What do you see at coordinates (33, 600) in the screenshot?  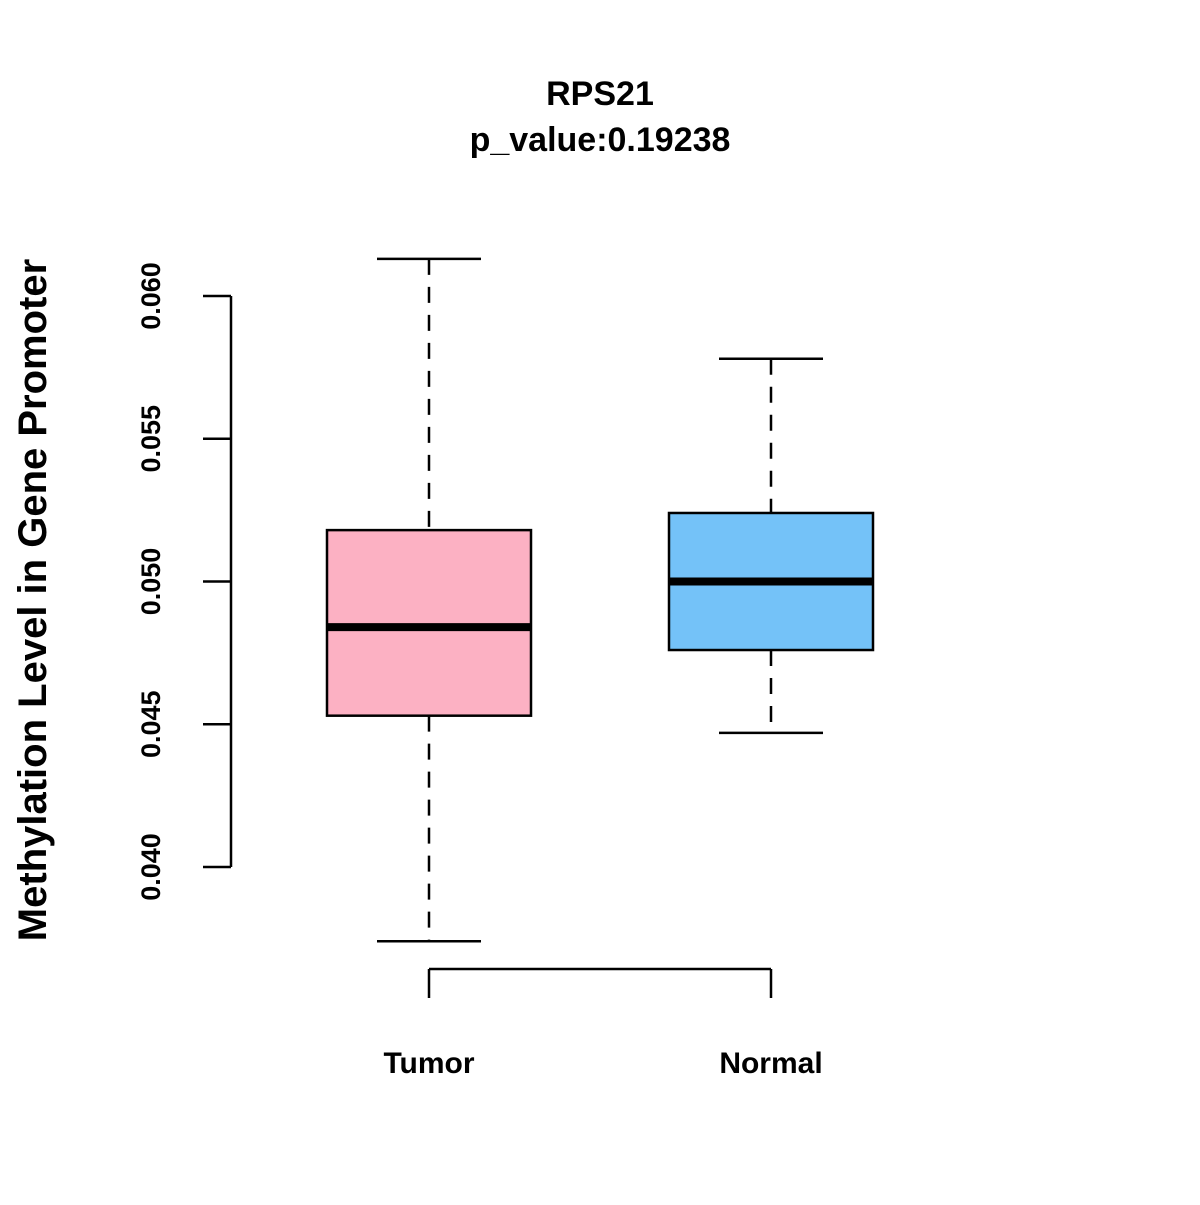 I see `y-axis-label: Methylation Level in Gene Promoter` at bounding box center [33, 600].